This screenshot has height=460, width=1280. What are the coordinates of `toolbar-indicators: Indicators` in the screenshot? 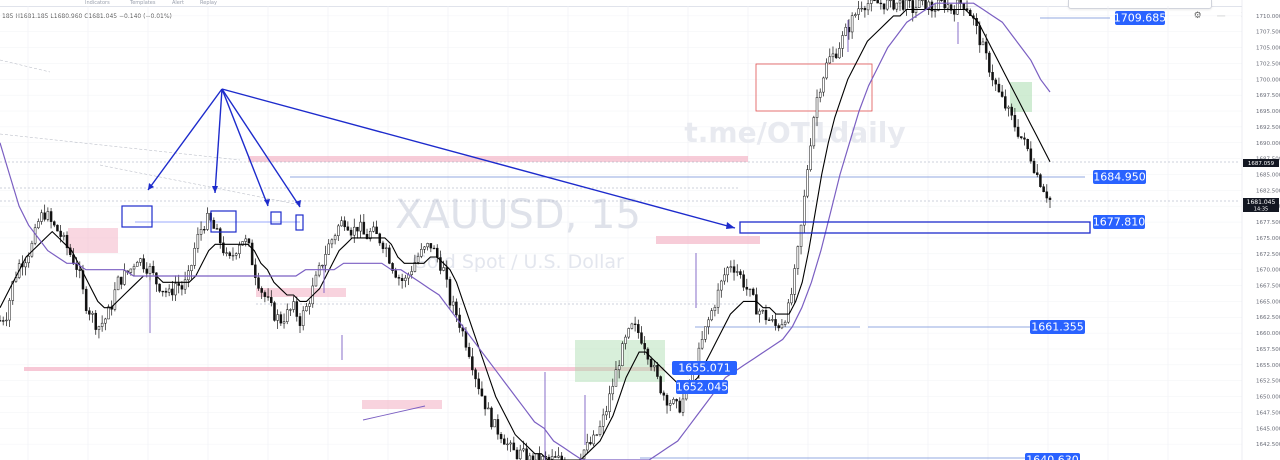 It's located at (97, 3).